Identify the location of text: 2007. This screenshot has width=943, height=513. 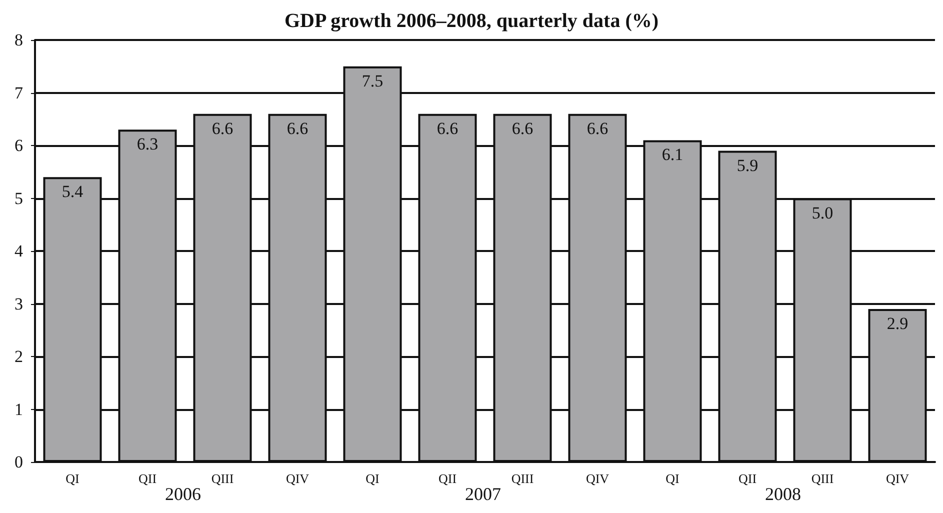
(483, 494).